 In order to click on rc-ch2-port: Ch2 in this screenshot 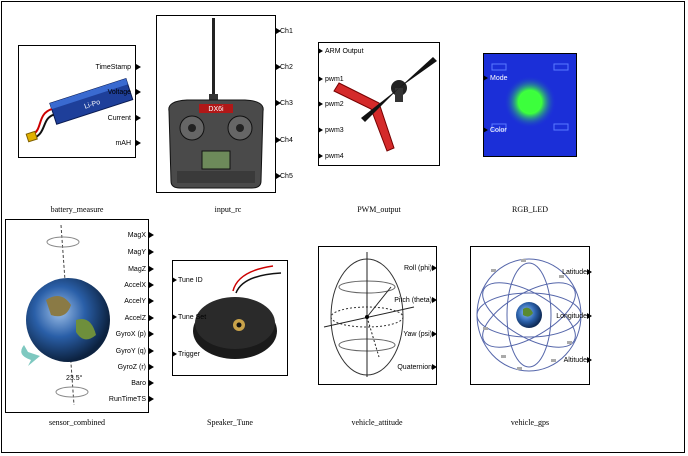, I will do `click(286, 67)`.